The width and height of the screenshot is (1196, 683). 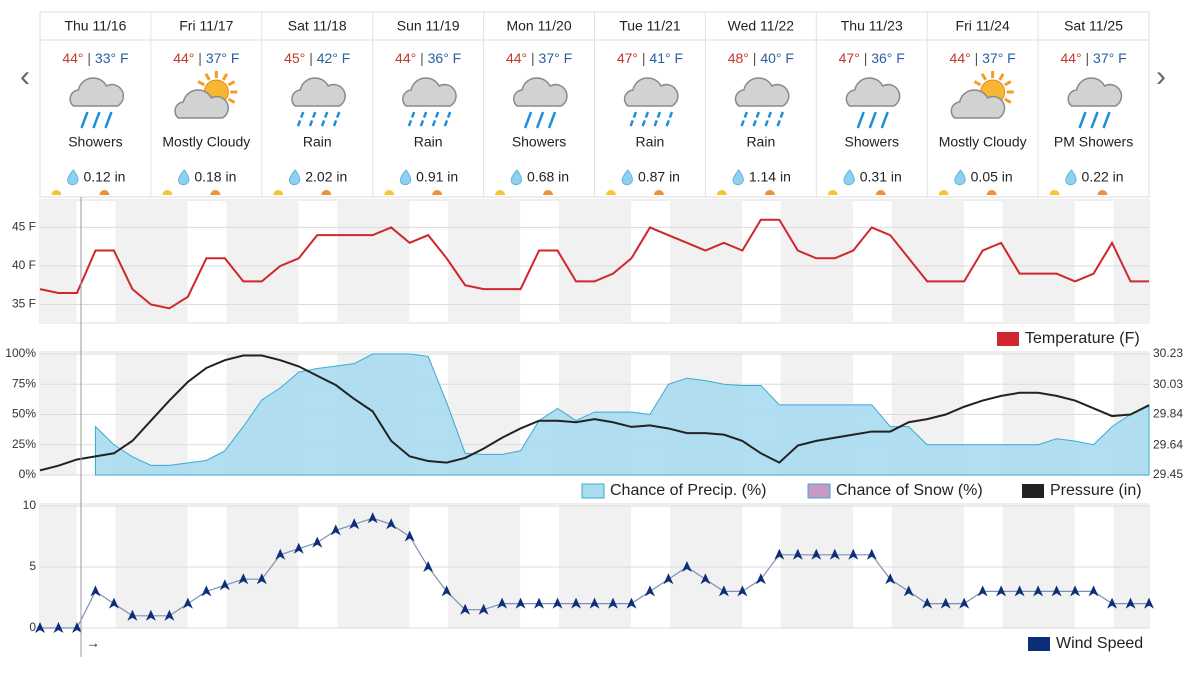 What do you see at coordinates (95, 26) in the screenshot?
I see `day-label: Thu 11/16` at bounding box center [95, 26].